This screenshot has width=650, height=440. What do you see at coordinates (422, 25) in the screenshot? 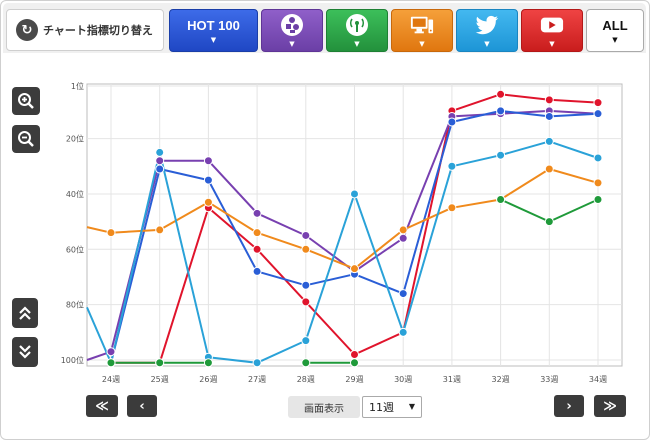
I see `pc-lookup-icon` at bounding box center [422, 25].